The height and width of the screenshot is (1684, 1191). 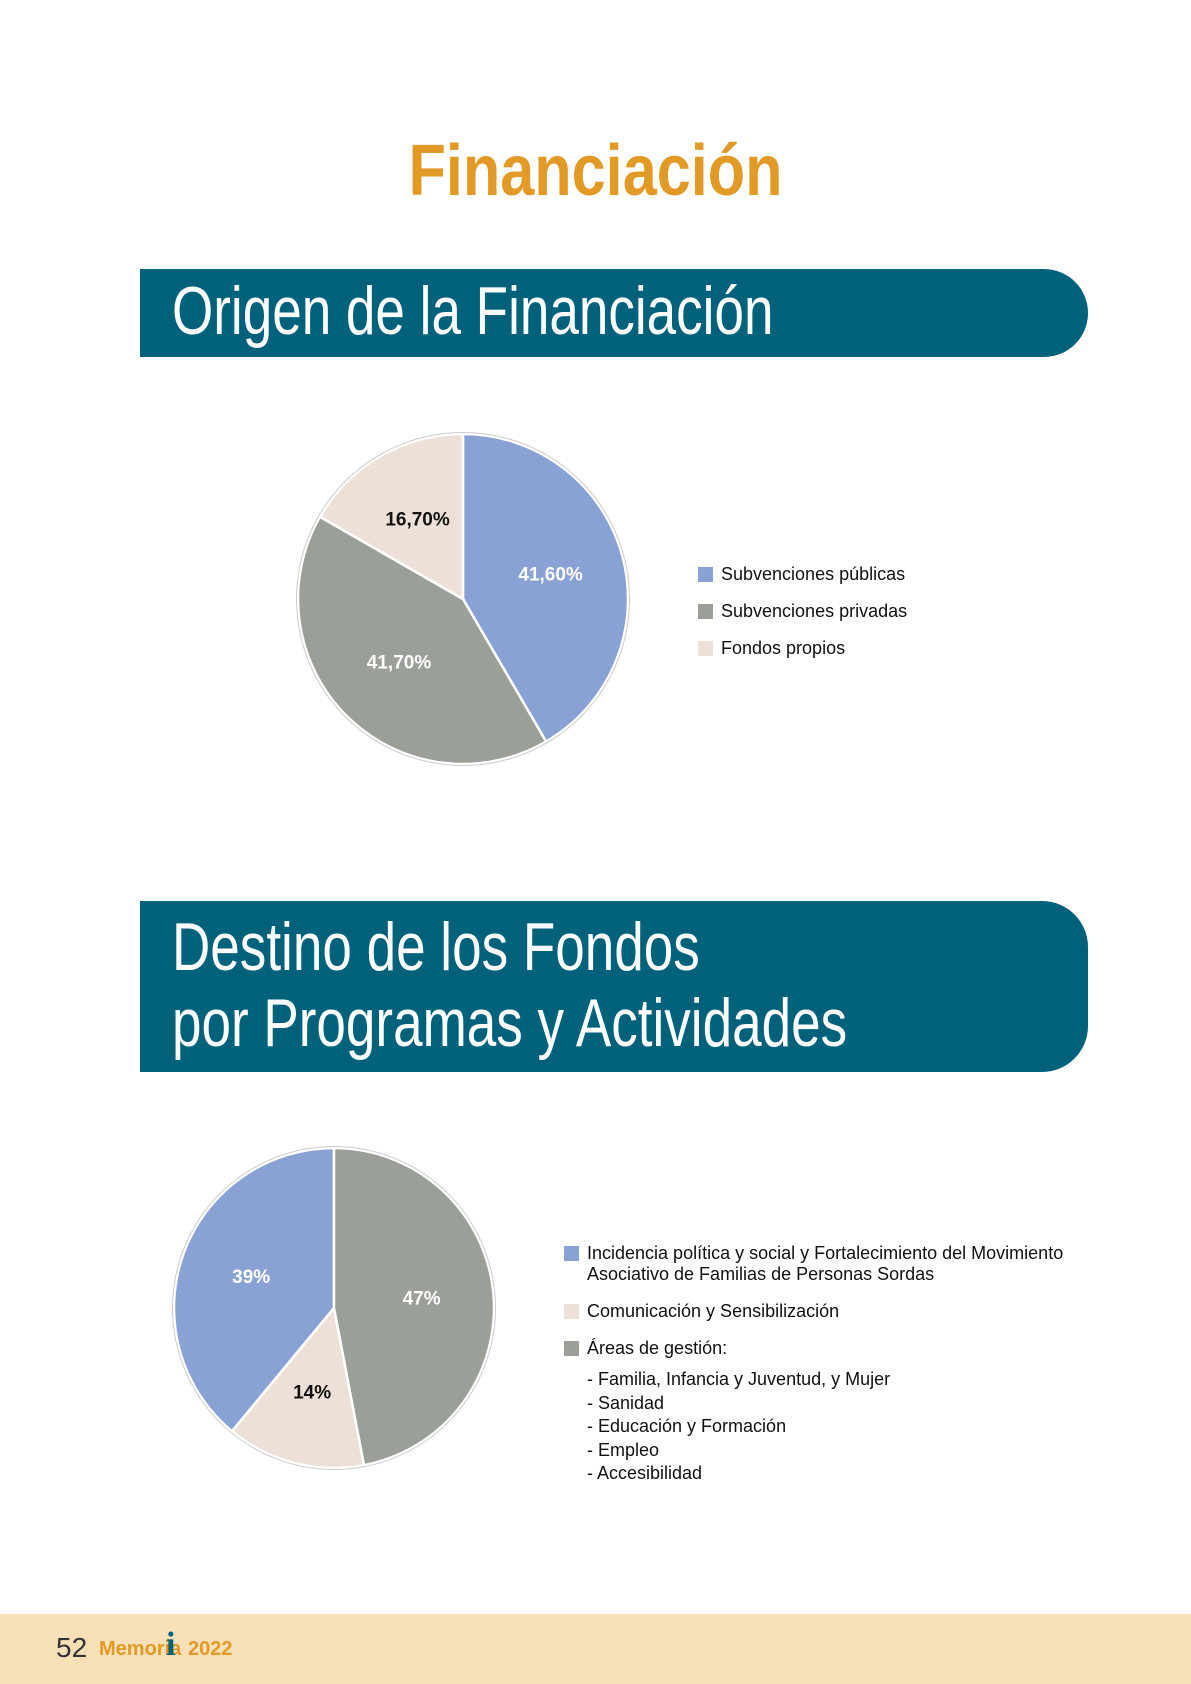 I want to click on value-label: 41,60%, so click(x=550, y=574).